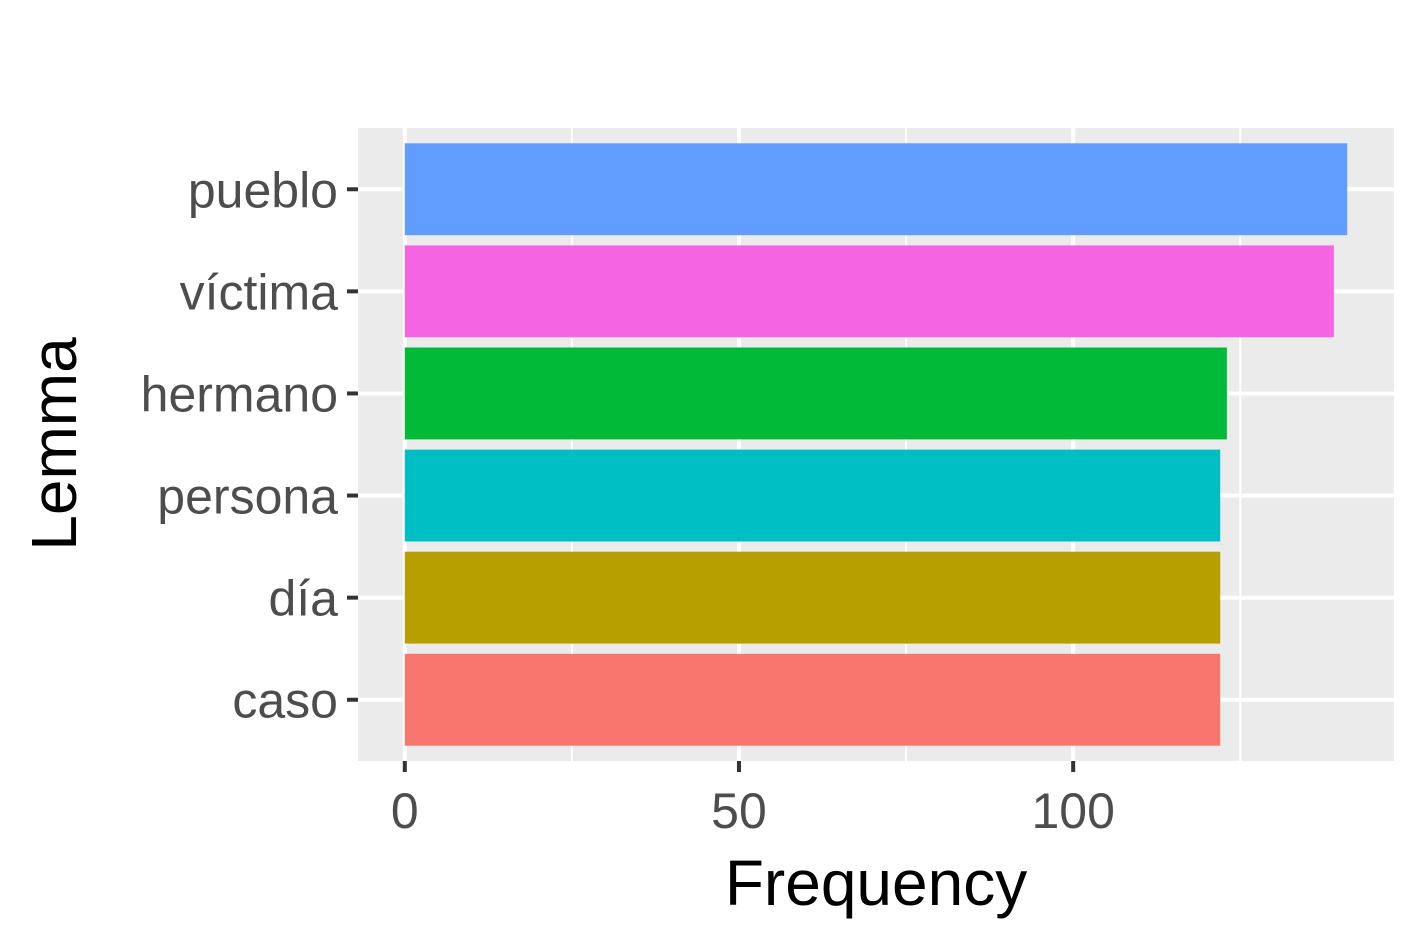  Describe the element at coordinates (239, 394) in the screenshot. I see `y-tick-label: hermano` at that location.